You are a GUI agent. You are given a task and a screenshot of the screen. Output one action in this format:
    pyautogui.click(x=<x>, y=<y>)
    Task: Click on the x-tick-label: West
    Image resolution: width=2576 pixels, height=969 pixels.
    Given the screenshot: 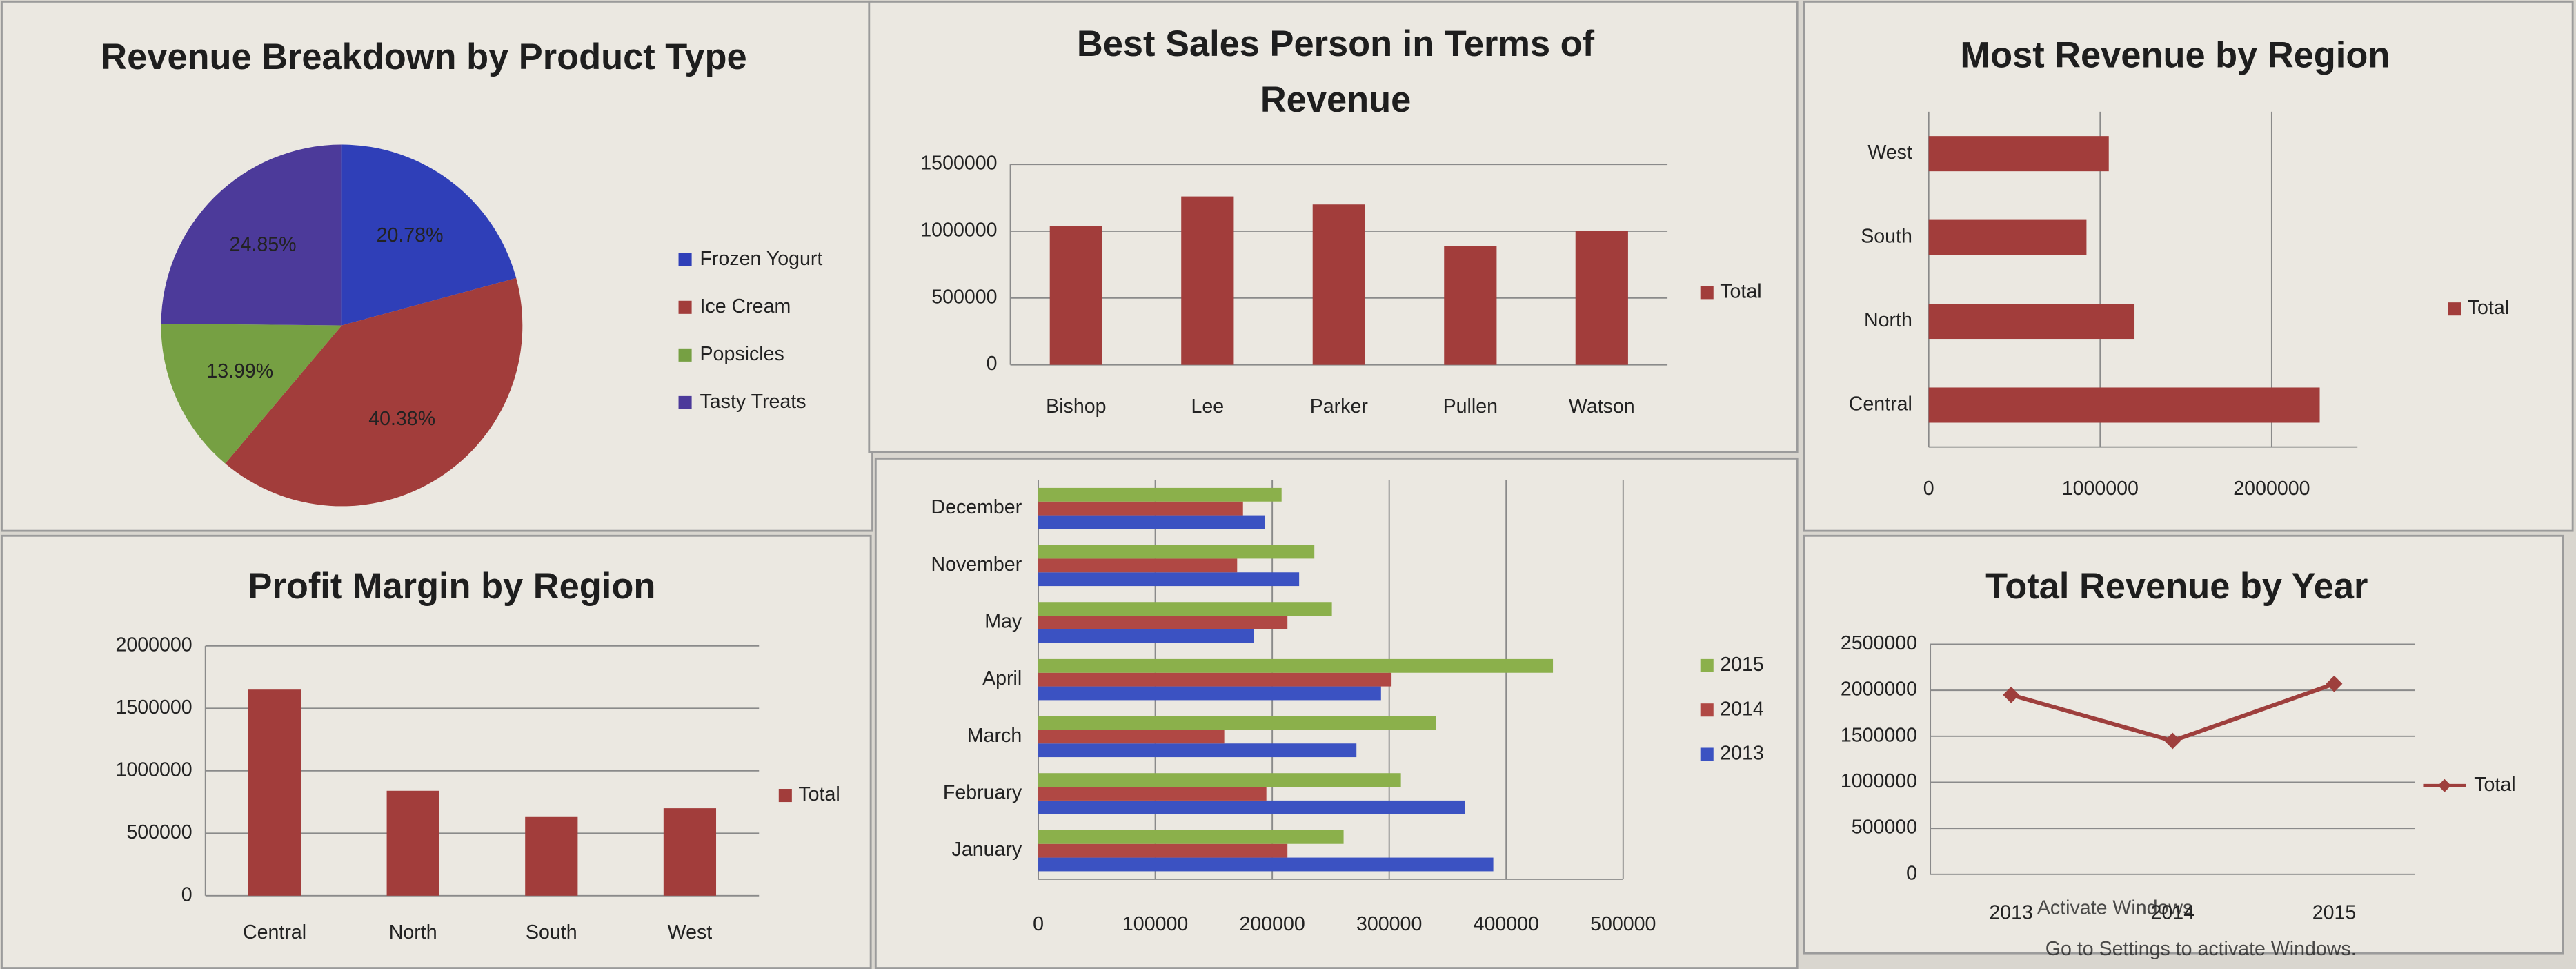 What is the action you would take?
    pyautogui.click(x=690, y=932)
    